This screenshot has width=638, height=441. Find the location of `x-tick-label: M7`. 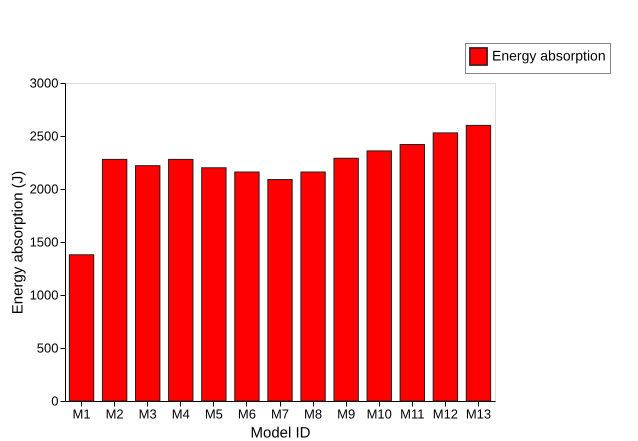

x-tick-label: M7 is located at coordinates (280, 414).